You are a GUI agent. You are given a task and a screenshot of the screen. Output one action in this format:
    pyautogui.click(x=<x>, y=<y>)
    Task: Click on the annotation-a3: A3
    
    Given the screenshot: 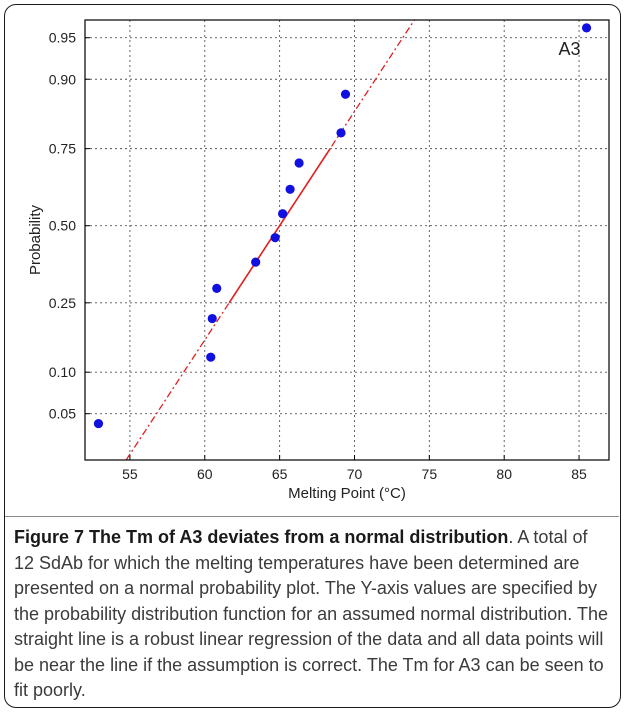 What is the action you would take?
    pyautogui.click(x=570, y=49)
    